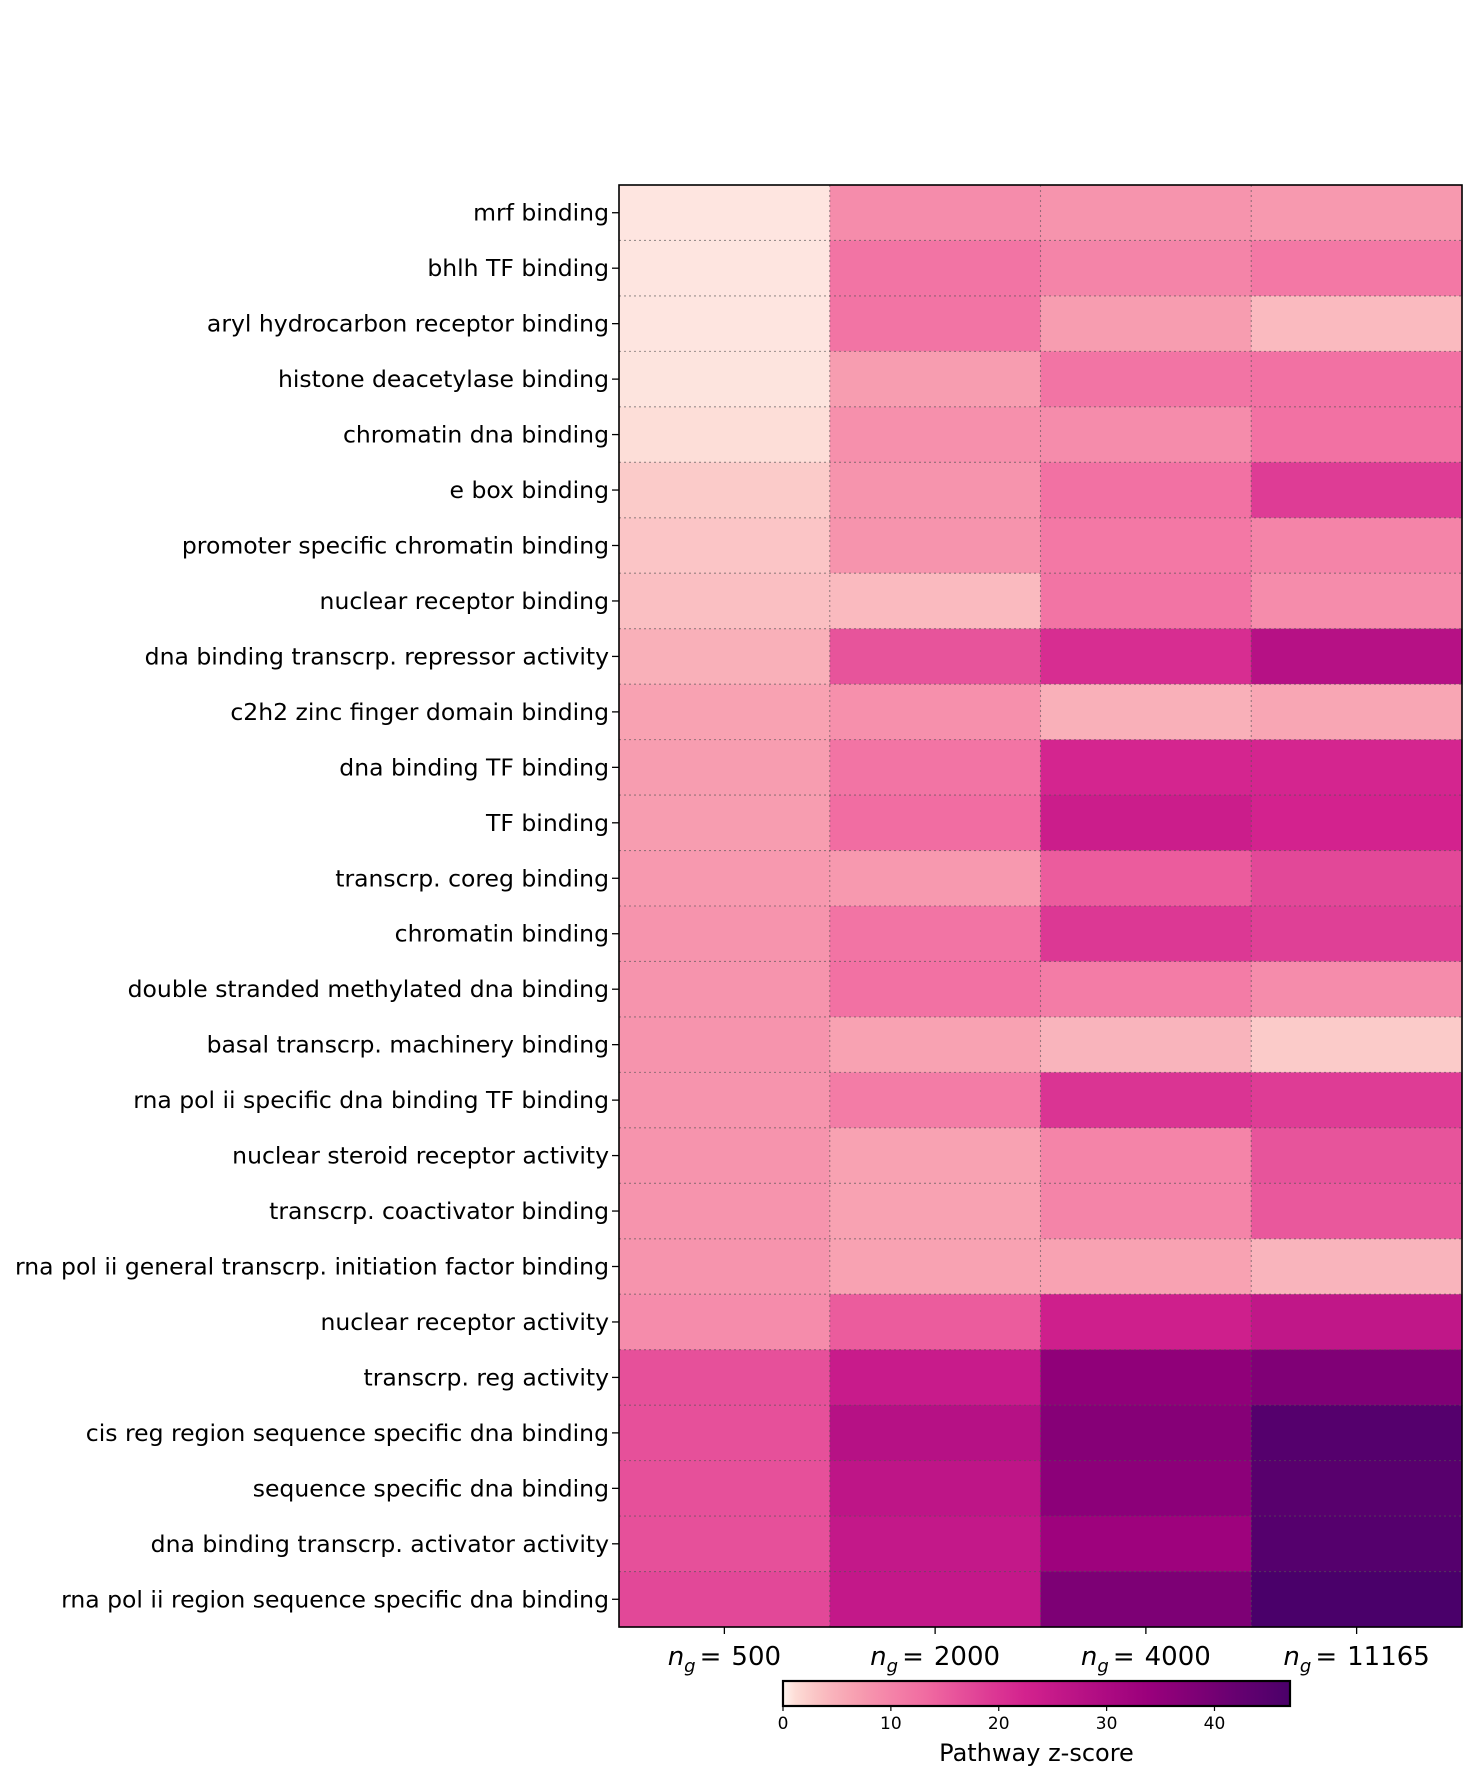 The image size is (1465, 1766). Describe the element at coordinates (408, 324) in the screenshot. I see `row-label: aryl hydrocarbon receptor binding` at that location.